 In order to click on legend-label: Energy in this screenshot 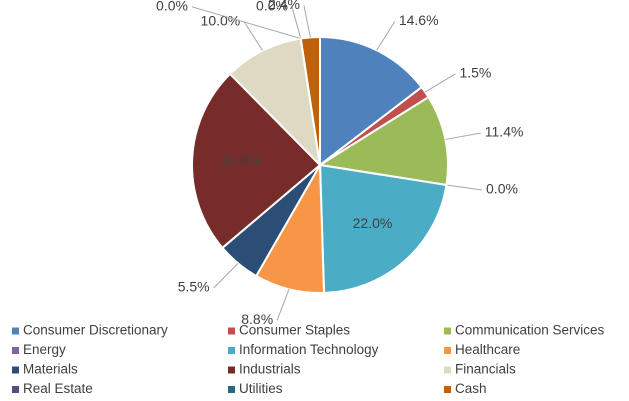, I will do `click(44, 349)`.